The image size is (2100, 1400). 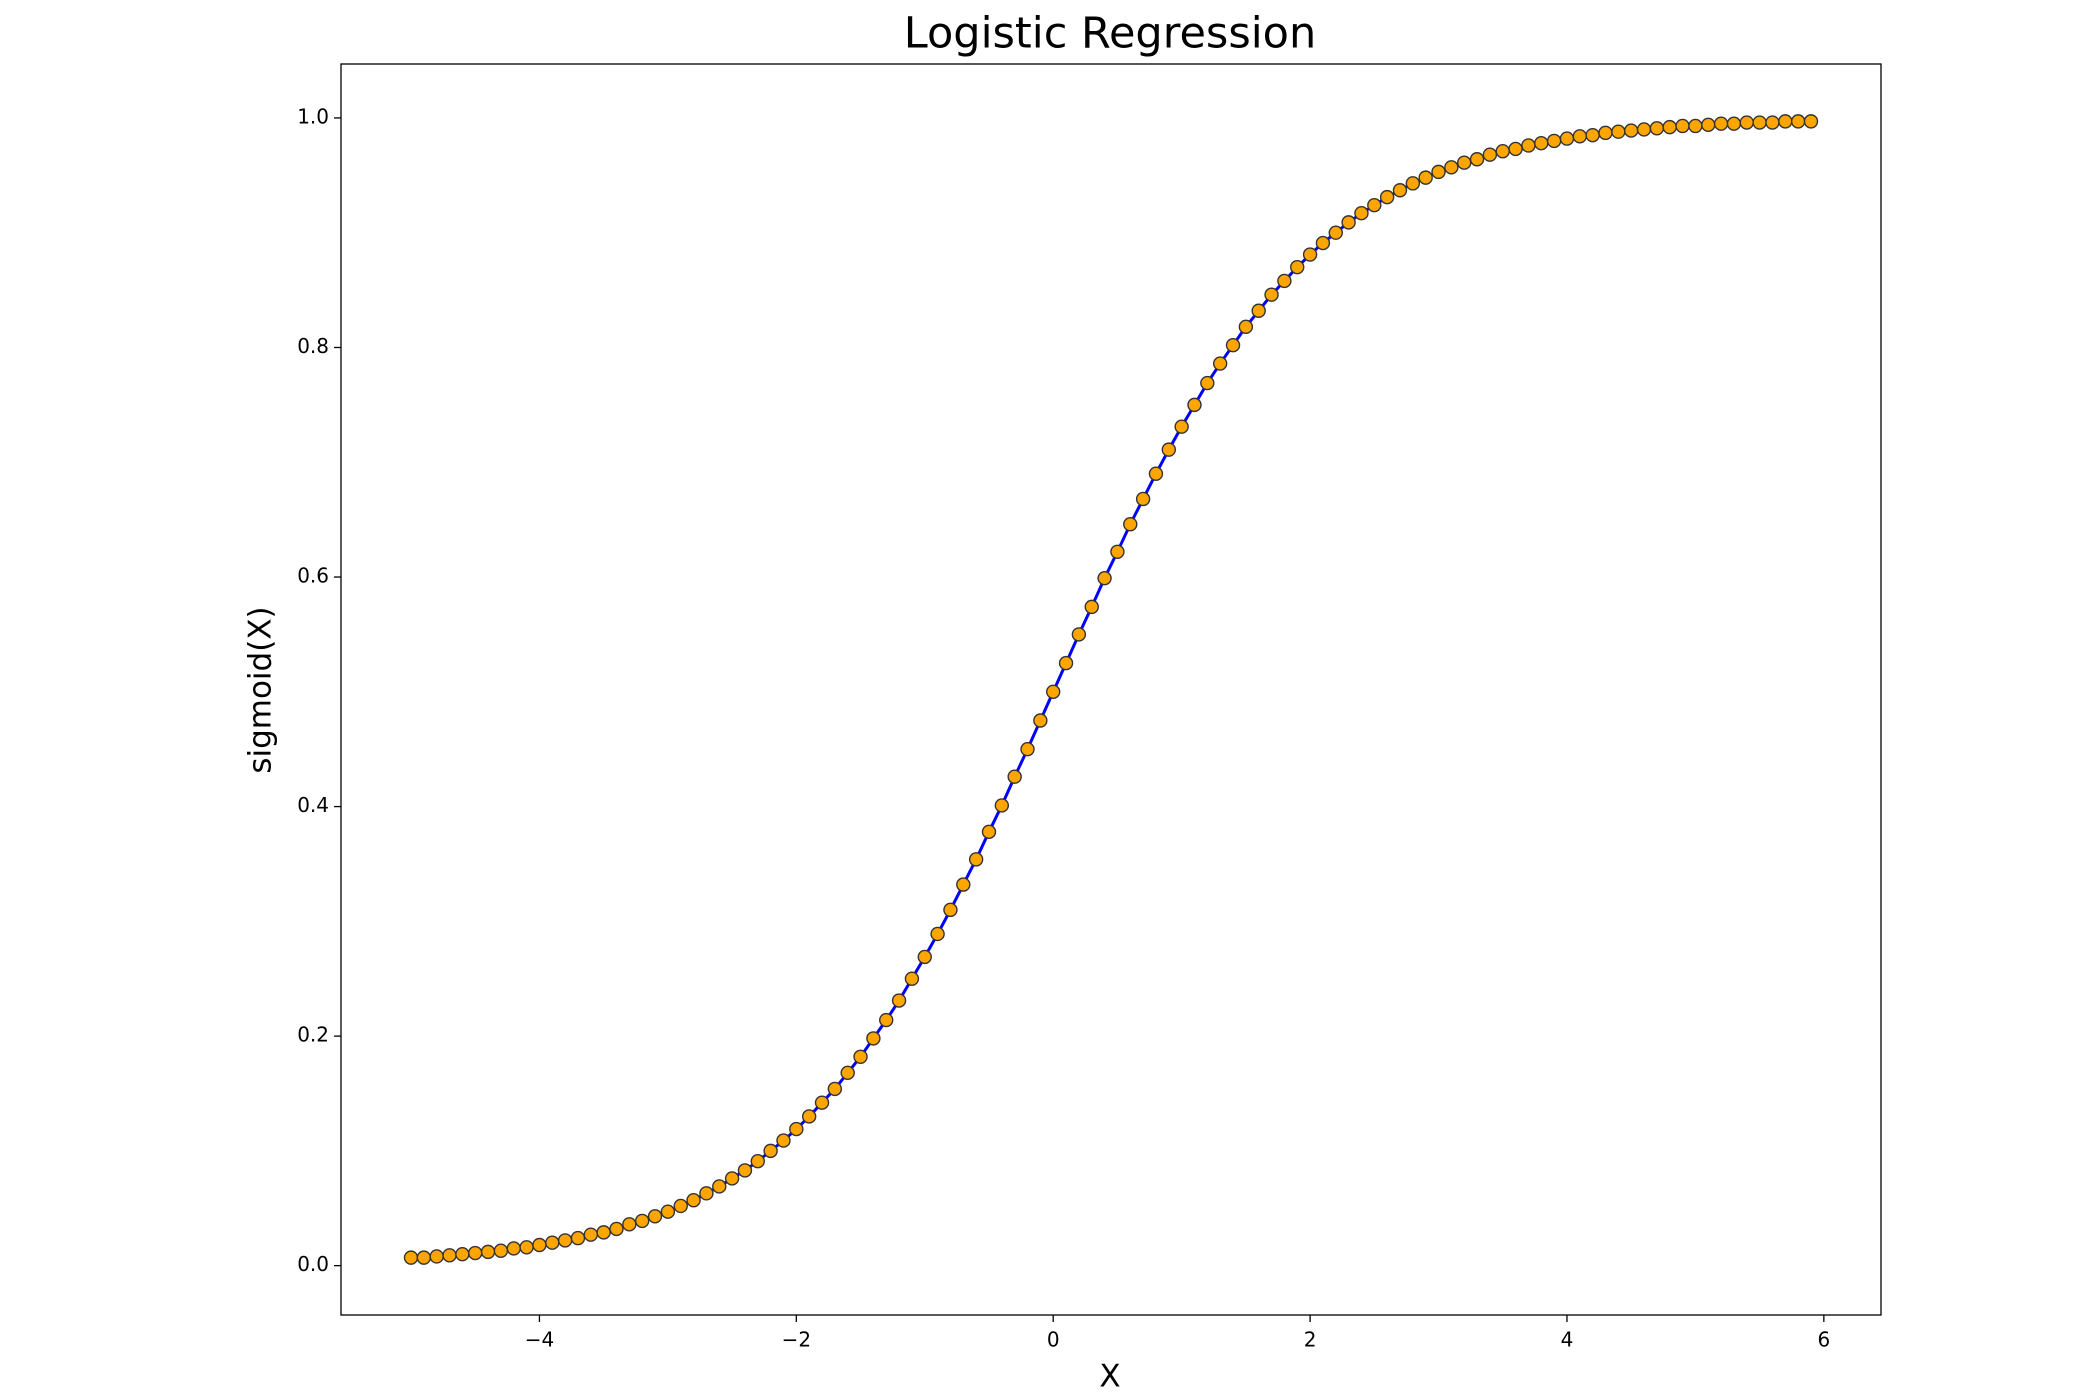 I want to click on y-tick-label: 1.0, so click(x=313, y=116).